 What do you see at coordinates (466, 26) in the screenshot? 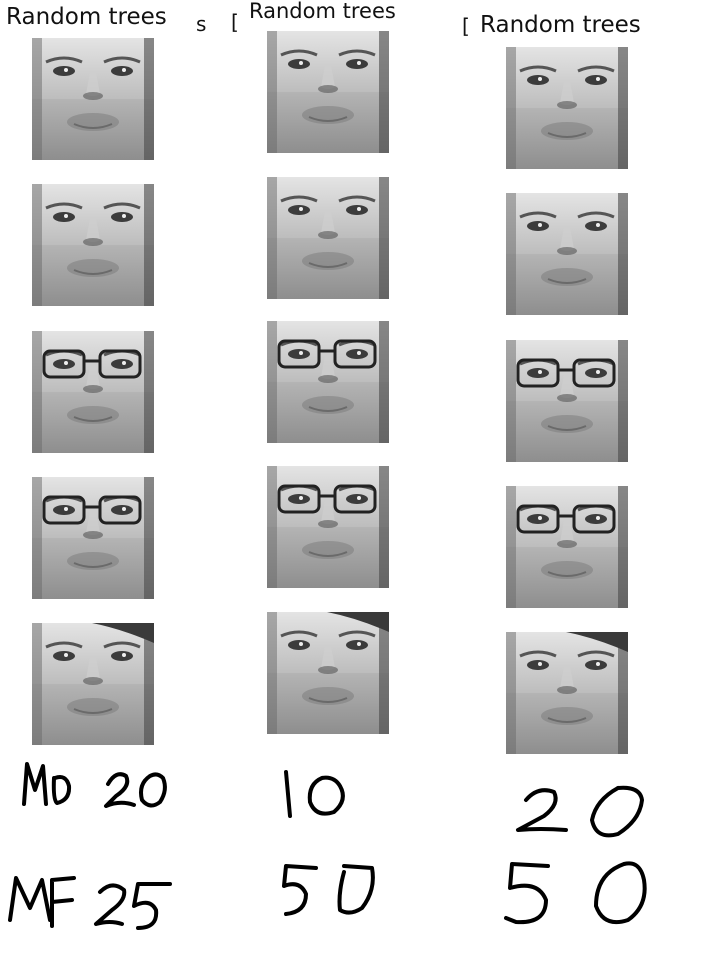
I see `title-fragment-3: [` at bounding box center [466, 26].